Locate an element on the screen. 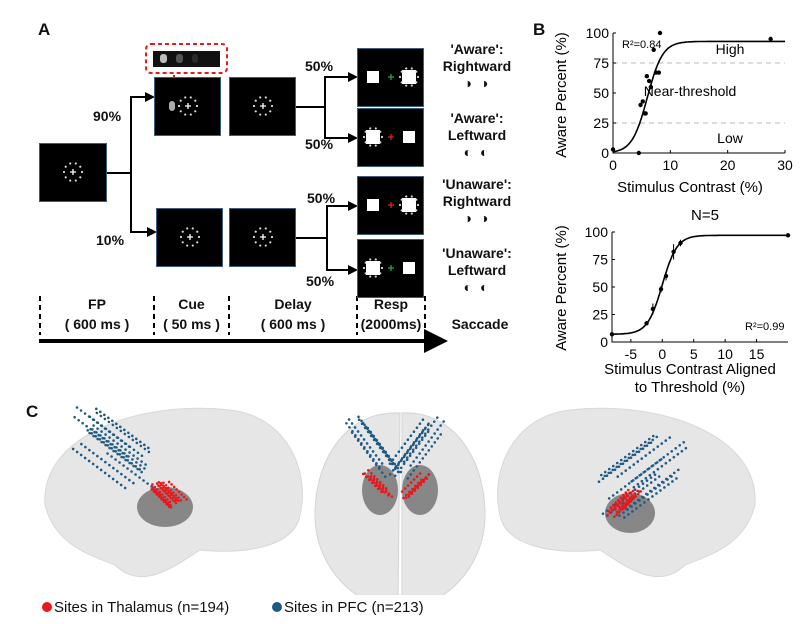 The width and height of the screenshot is (800, 624). x-tick-label: 0 is located at coordinates (662, 354).